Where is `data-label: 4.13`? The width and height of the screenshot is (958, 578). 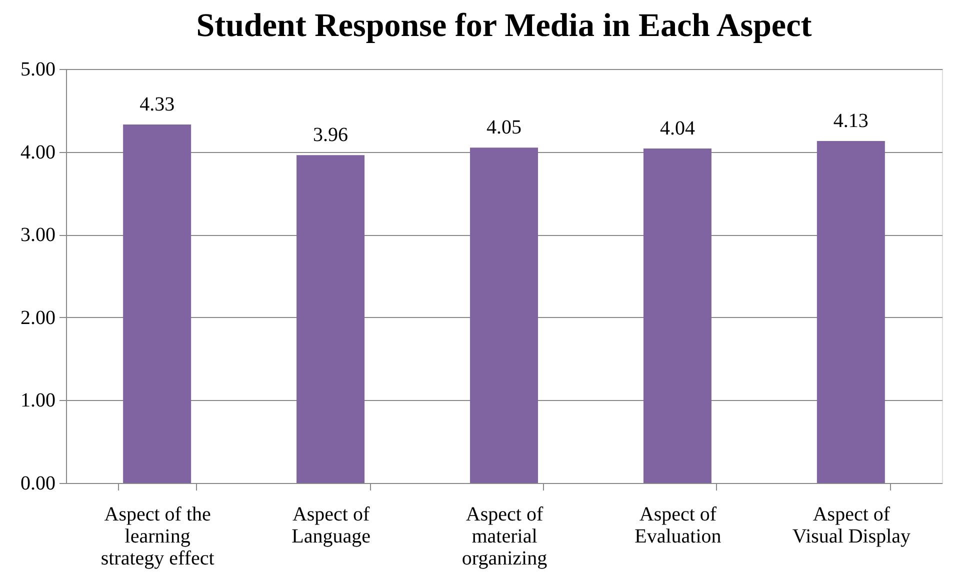
data-label: 4.13 is located at coordinates (850, 121).